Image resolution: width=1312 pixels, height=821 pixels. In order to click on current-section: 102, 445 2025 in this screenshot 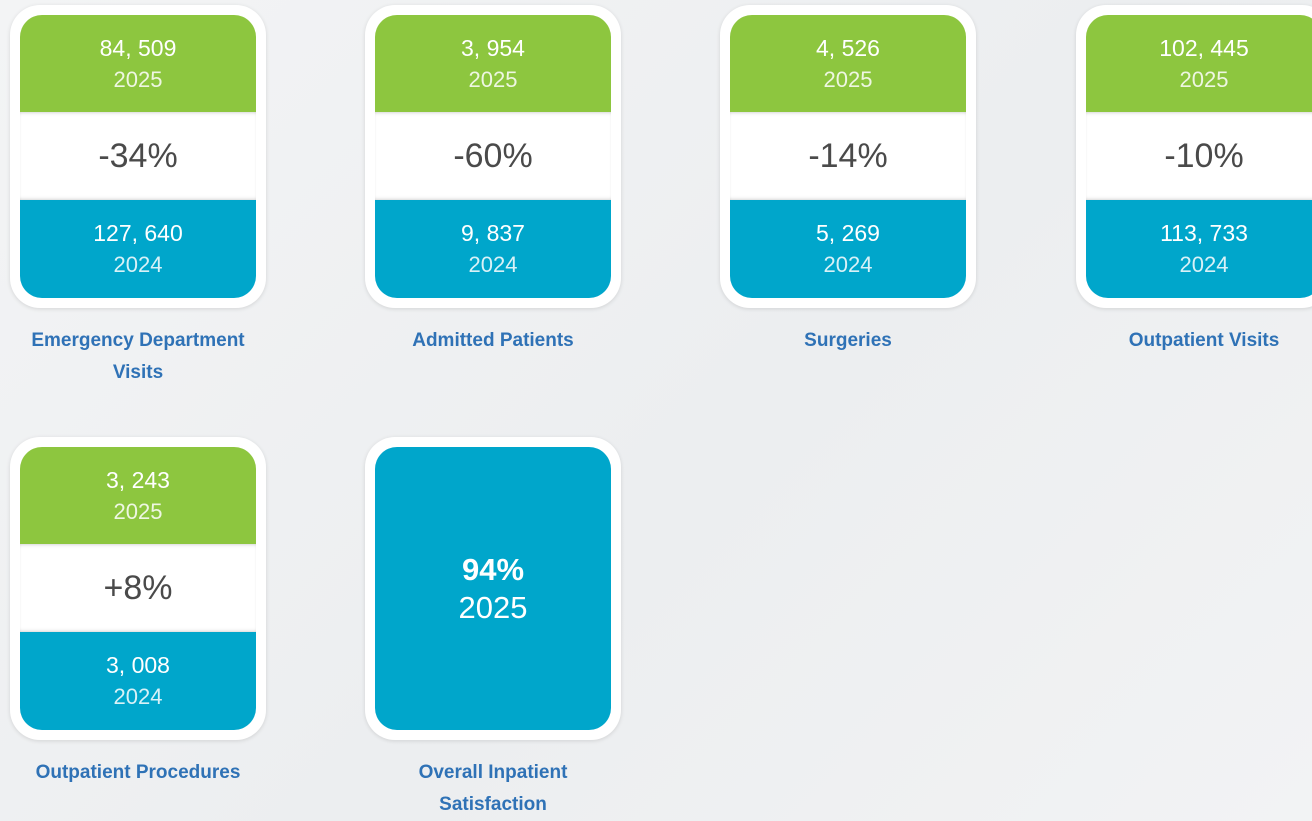, I will do `click(1199, 63)`.